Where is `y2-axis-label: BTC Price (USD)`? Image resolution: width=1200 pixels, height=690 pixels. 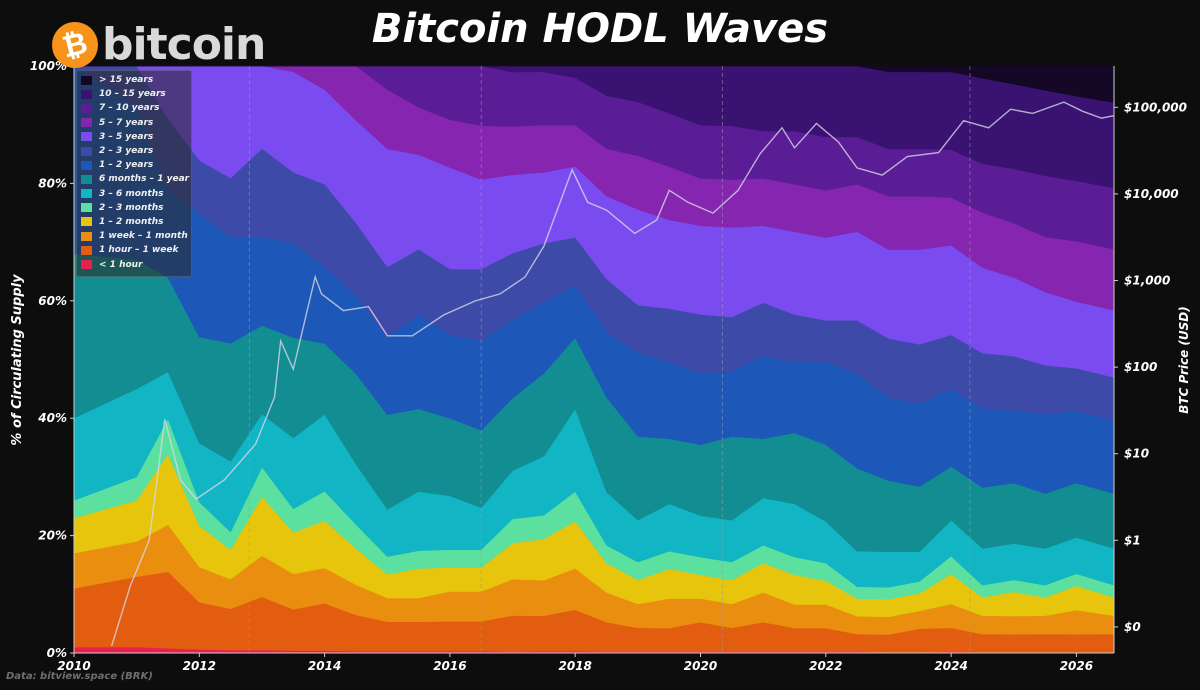 y2-axis-label: BTC Price (USD) is located at coordinates (1184, 360).